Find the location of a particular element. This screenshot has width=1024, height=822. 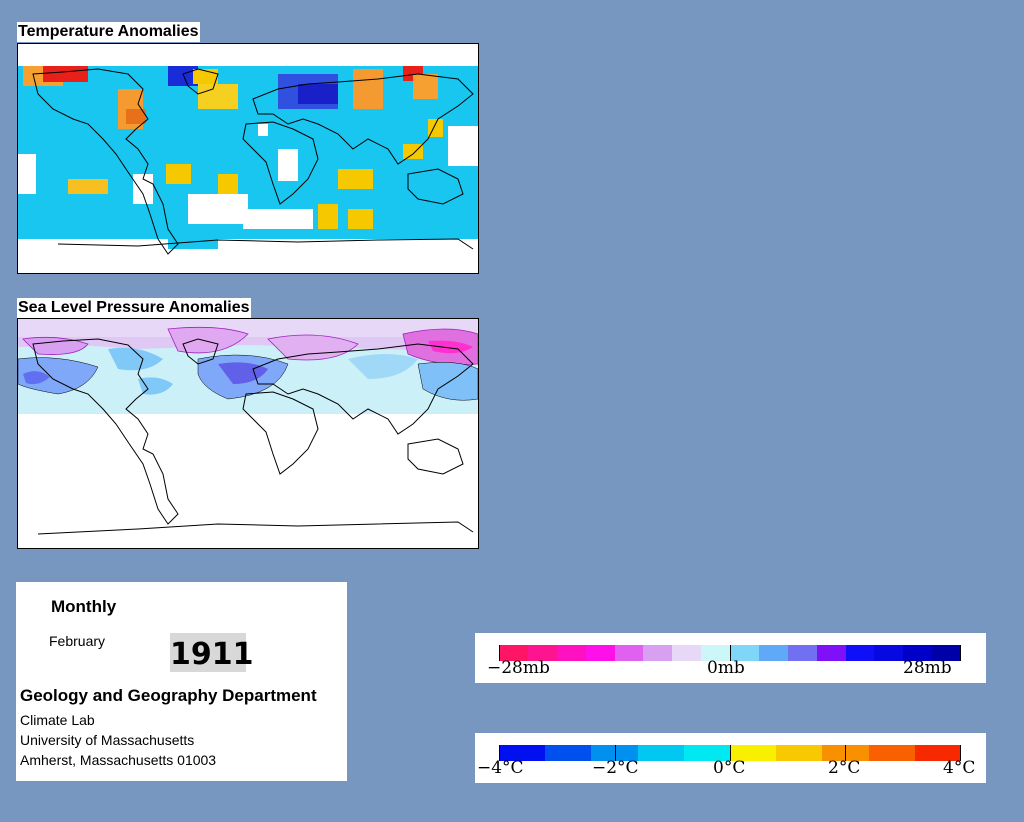

temperature-color-bar is located at coordinates (730, 753).